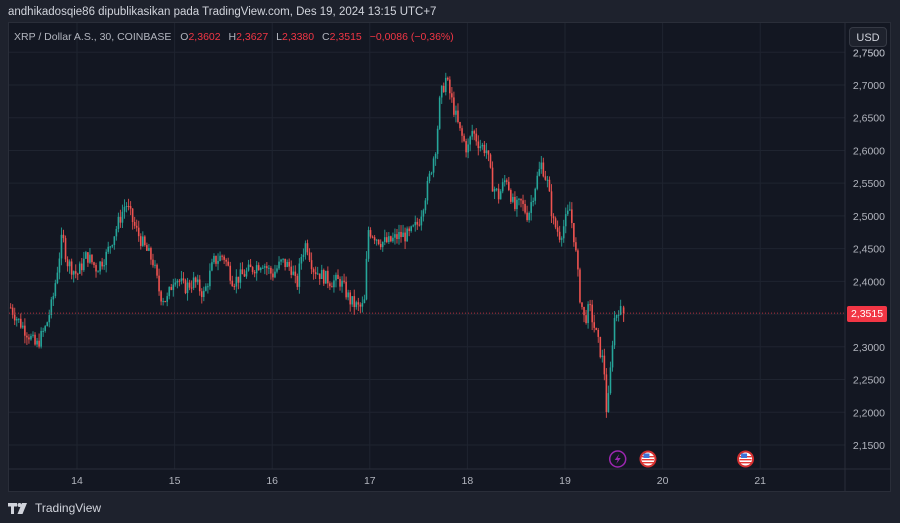 This screenshot has height=523, width=900. I want to click on close-label: C, so click(326, 37).